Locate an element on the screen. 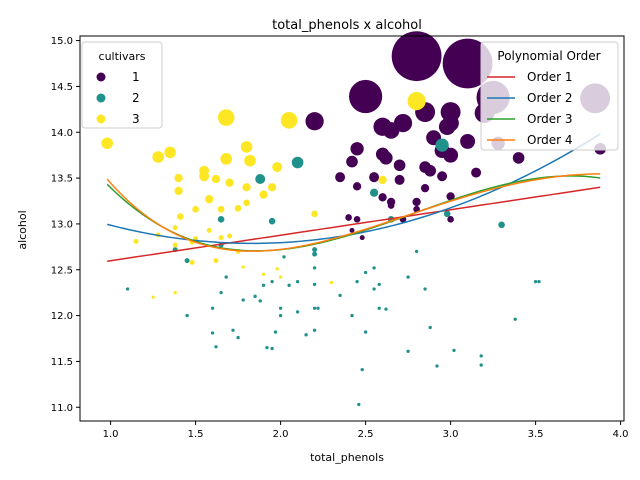 The image size is (640, 480). y-axis: 11.0 11.5 12.0 12.5 13.0 13.5 14.0 14.5 15.0 is located at coordinates (65, 225).